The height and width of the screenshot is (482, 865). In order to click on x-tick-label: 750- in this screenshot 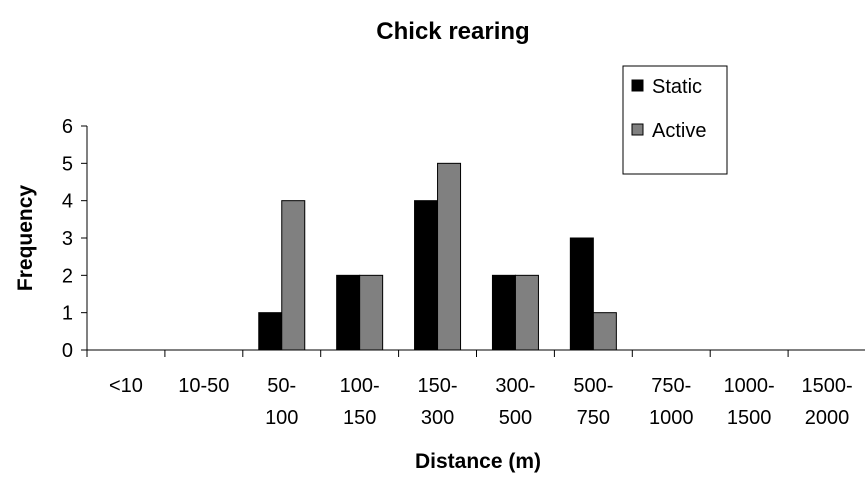, I will do `click(671, 386)`.